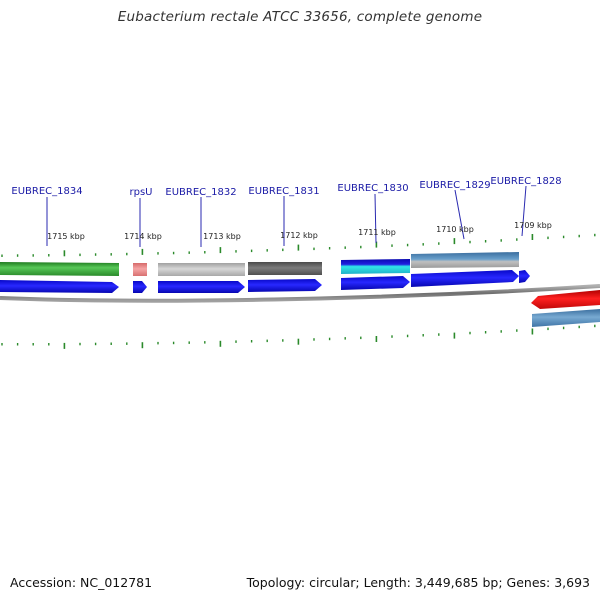 This screenshot has width=600, height=600. Describe the element at coordinates (375, 266) in the screenshot. I see `feature-band-blue-cyan` at that location.